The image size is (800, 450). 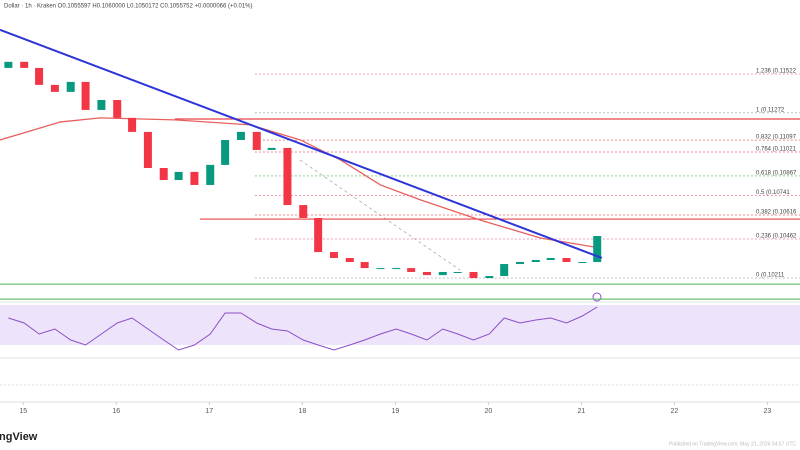 What do you see at coordinates (776, 138) in the screenshot?
I see `fib-label: 0.832 (0.11097` at bounding box center [776, 138].